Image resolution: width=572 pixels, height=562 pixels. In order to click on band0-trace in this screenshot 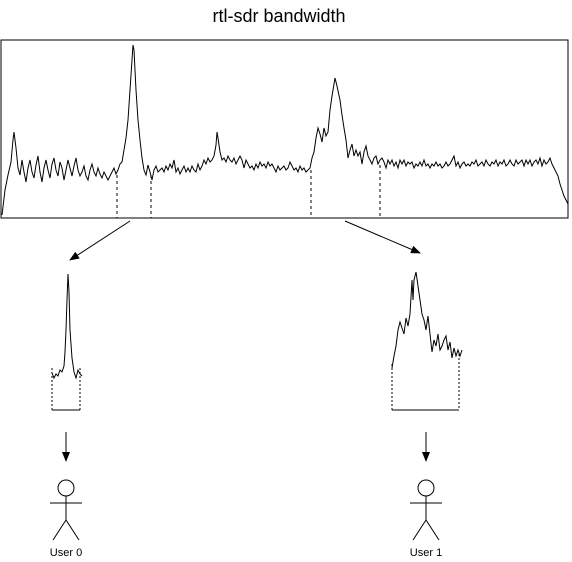, I will do `click(67, 326)`.